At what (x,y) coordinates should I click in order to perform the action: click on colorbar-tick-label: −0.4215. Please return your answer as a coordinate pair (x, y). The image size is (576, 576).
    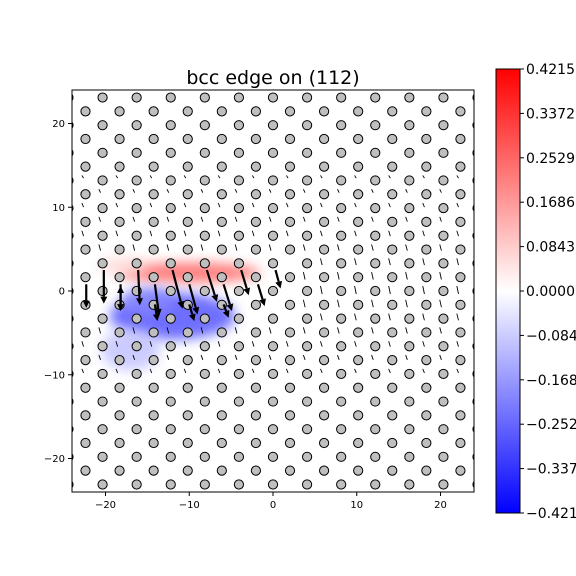
    Looking at the image, I should click on (551, 514).